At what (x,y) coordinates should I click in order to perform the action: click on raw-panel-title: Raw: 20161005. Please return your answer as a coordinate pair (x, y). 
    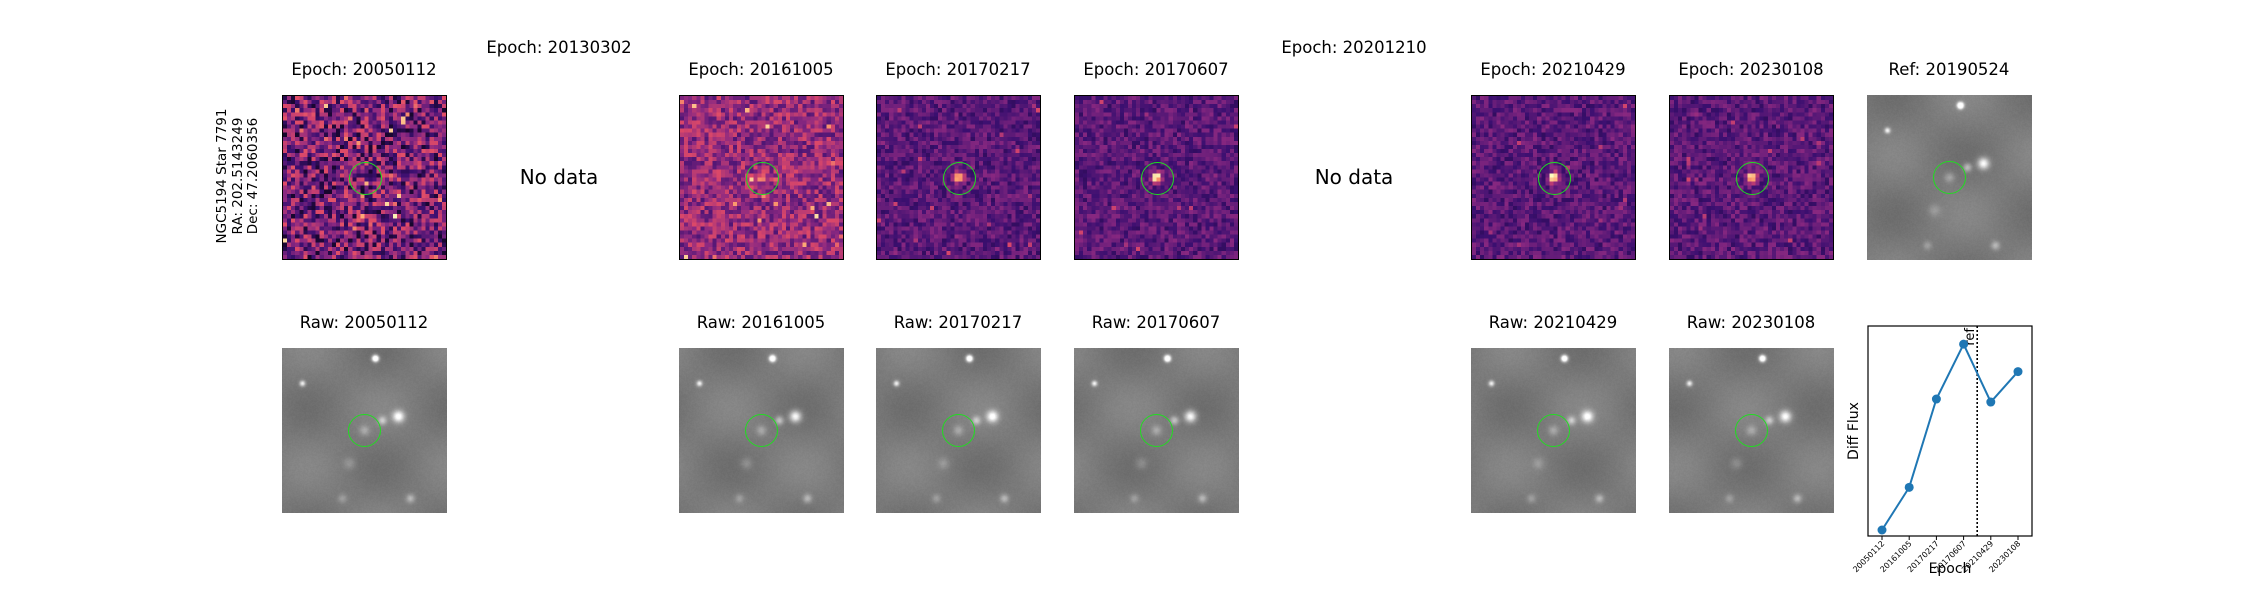
    Looking at the image, I should click on (761, 322).